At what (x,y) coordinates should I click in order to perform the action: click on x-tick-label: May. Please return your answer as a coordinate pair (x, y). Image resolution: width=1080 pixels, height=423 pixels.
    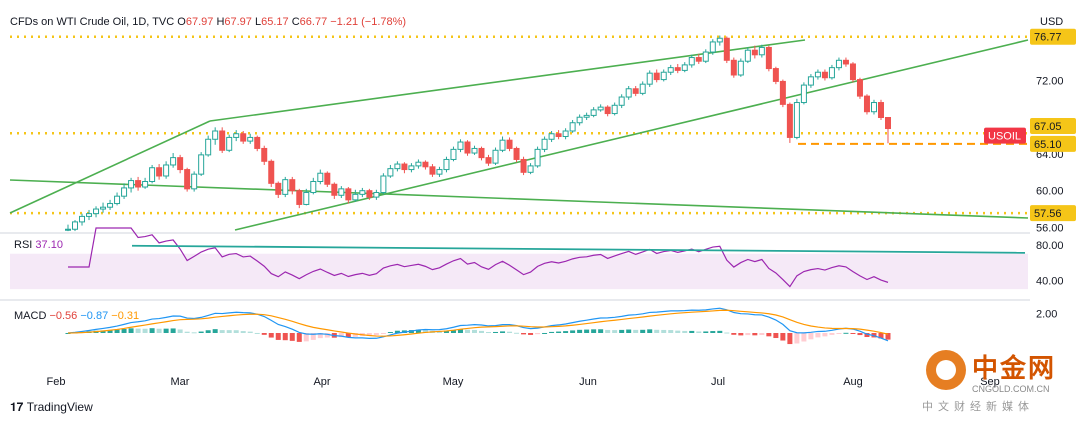
    Looking at the image, I should click on (453, 382).